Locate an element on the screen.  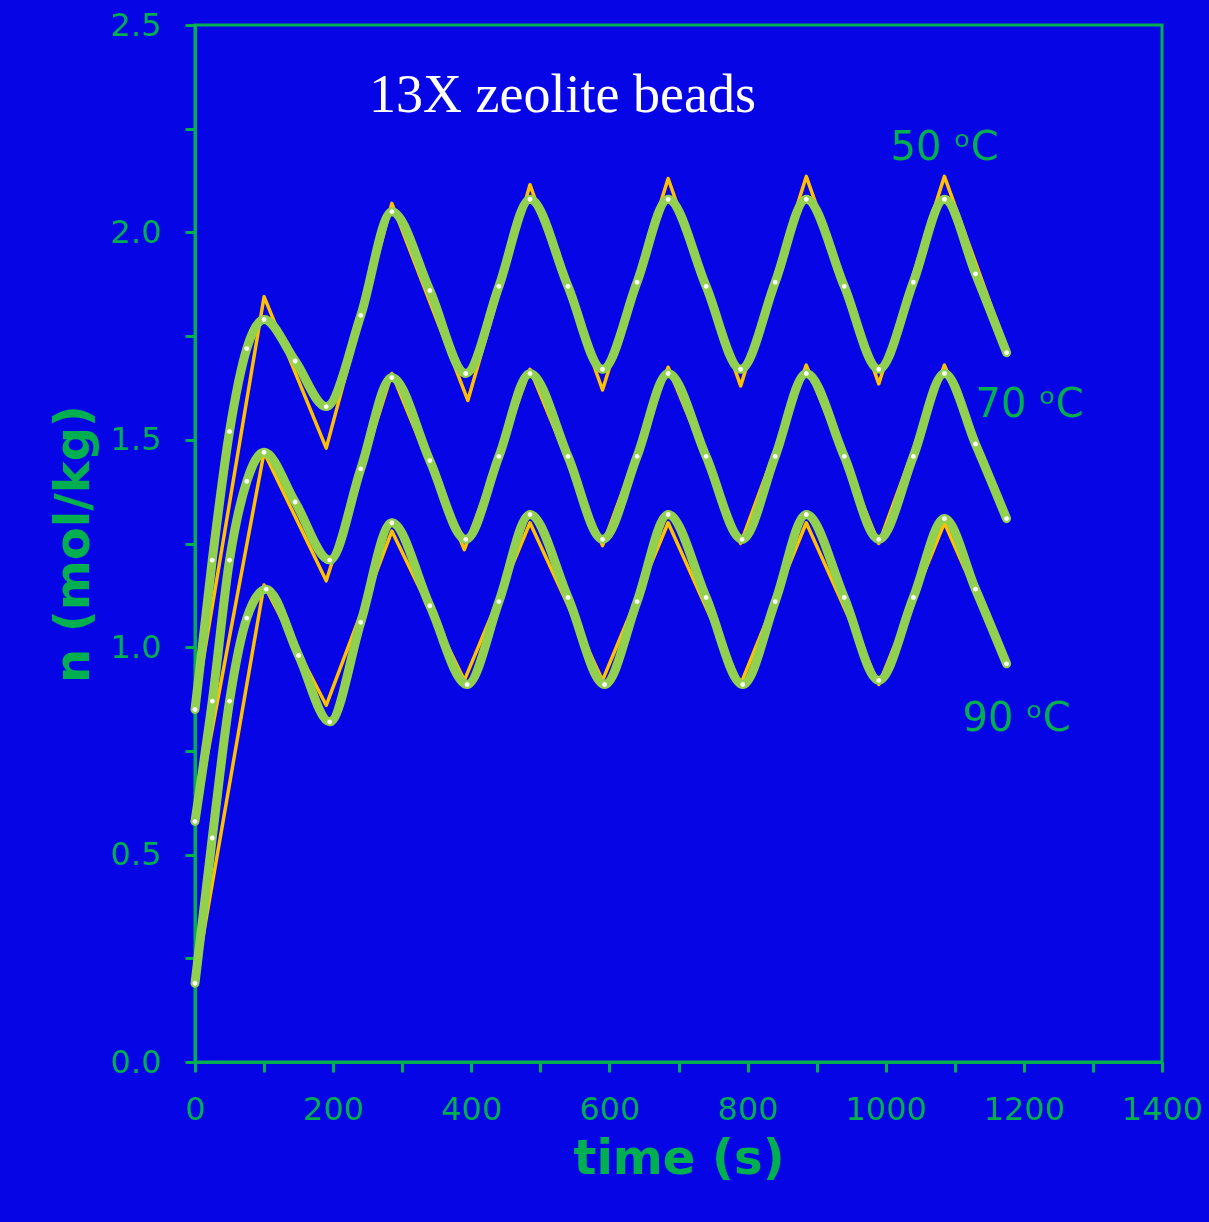
y-axis-title: n (mol/kg) is located at coordinates (71, 544).